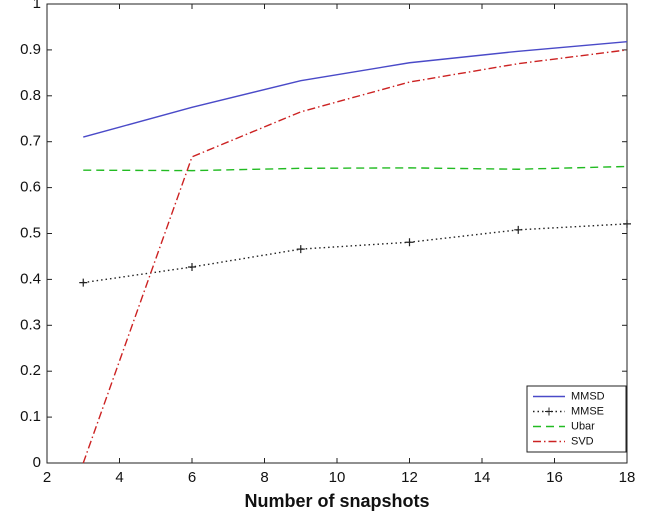  Describe the element at coordinates (30, 416) in the screenshot. I see `y-tick-label: 0.1` at that location.